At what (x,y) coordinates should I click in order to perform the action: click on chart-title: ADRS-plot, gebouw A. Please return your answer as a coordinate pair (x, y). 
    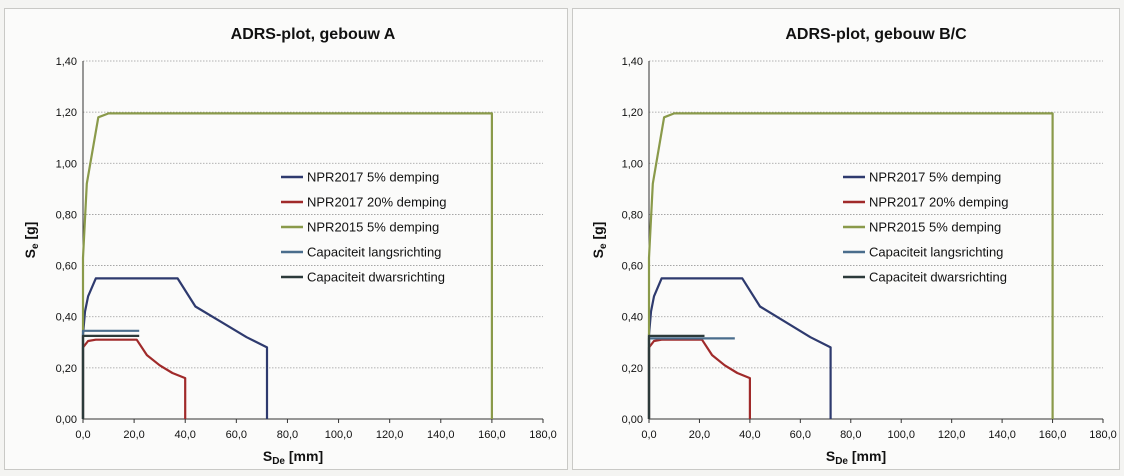
    Looking at the image, I should click on (313, 34).